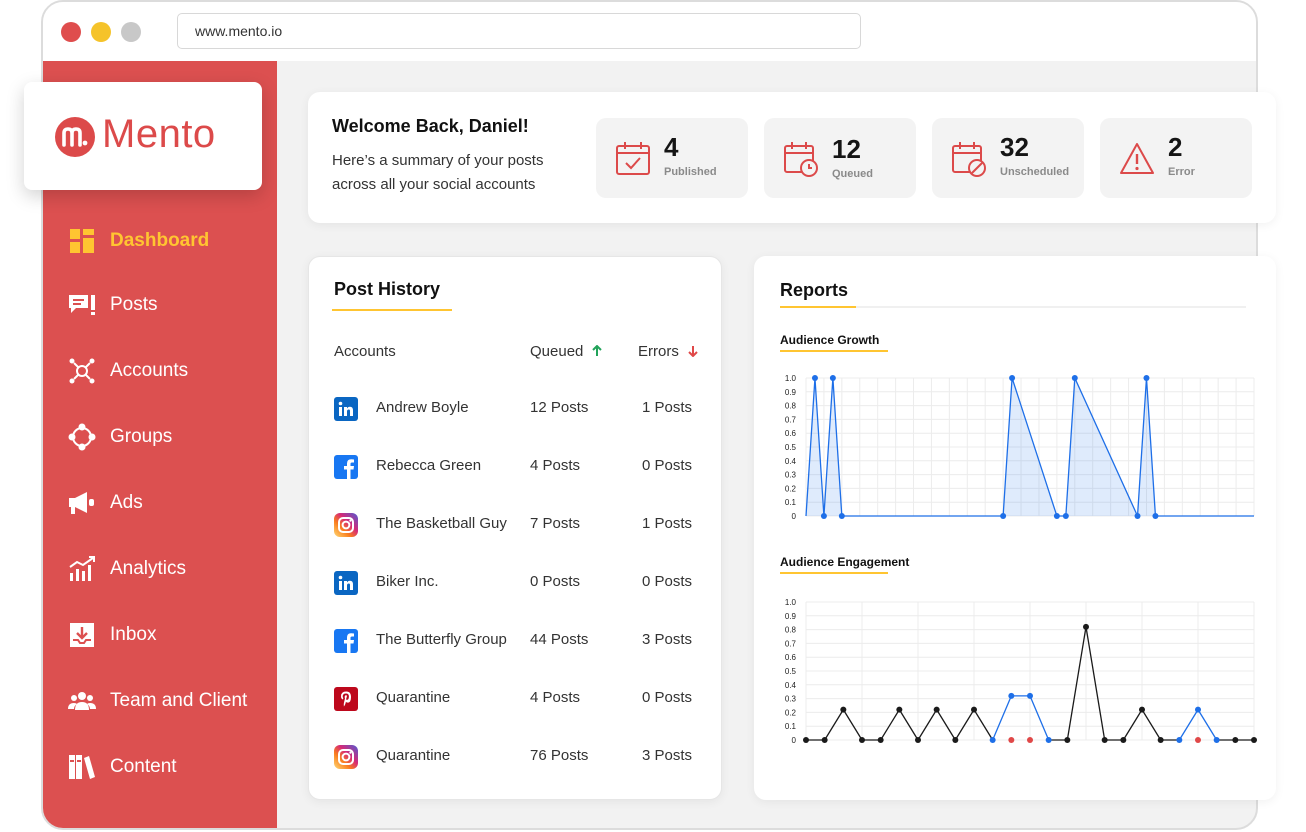  What do you see at coordinates (138, 241) in the screenshot?
I see `sidebar-item-dashboard: Dashboard` at bounding box center [138, 241].